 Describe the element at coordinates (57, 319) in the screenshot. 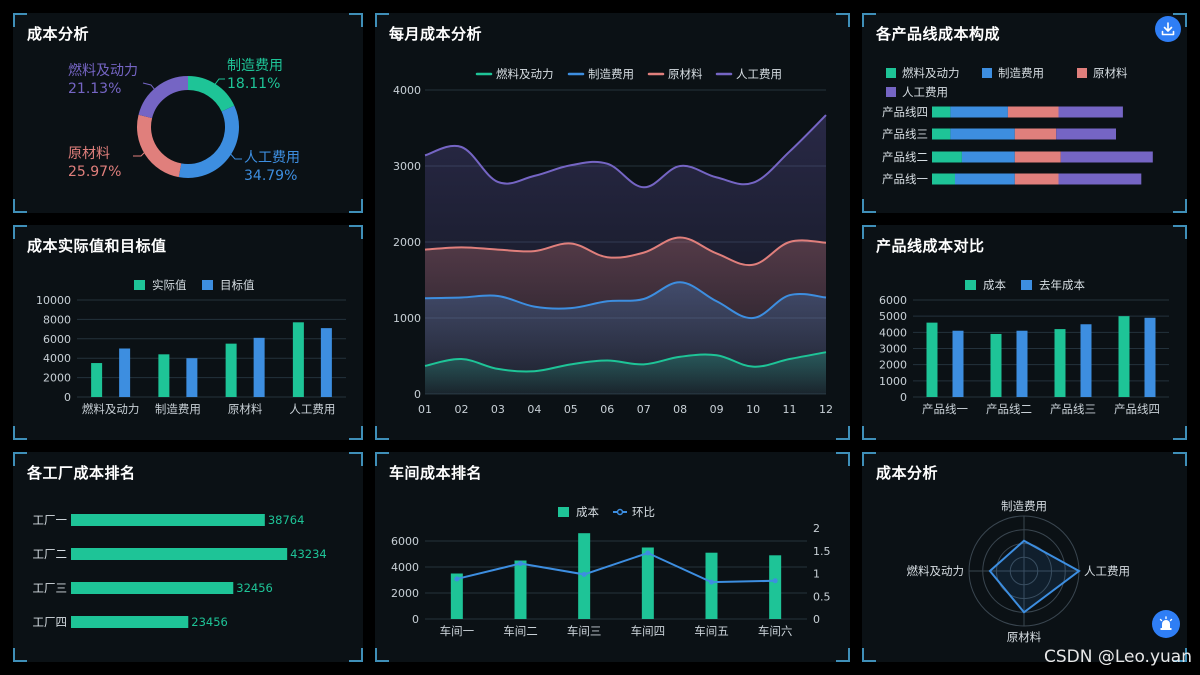

I see `y-tick-label: 8000` at that location.